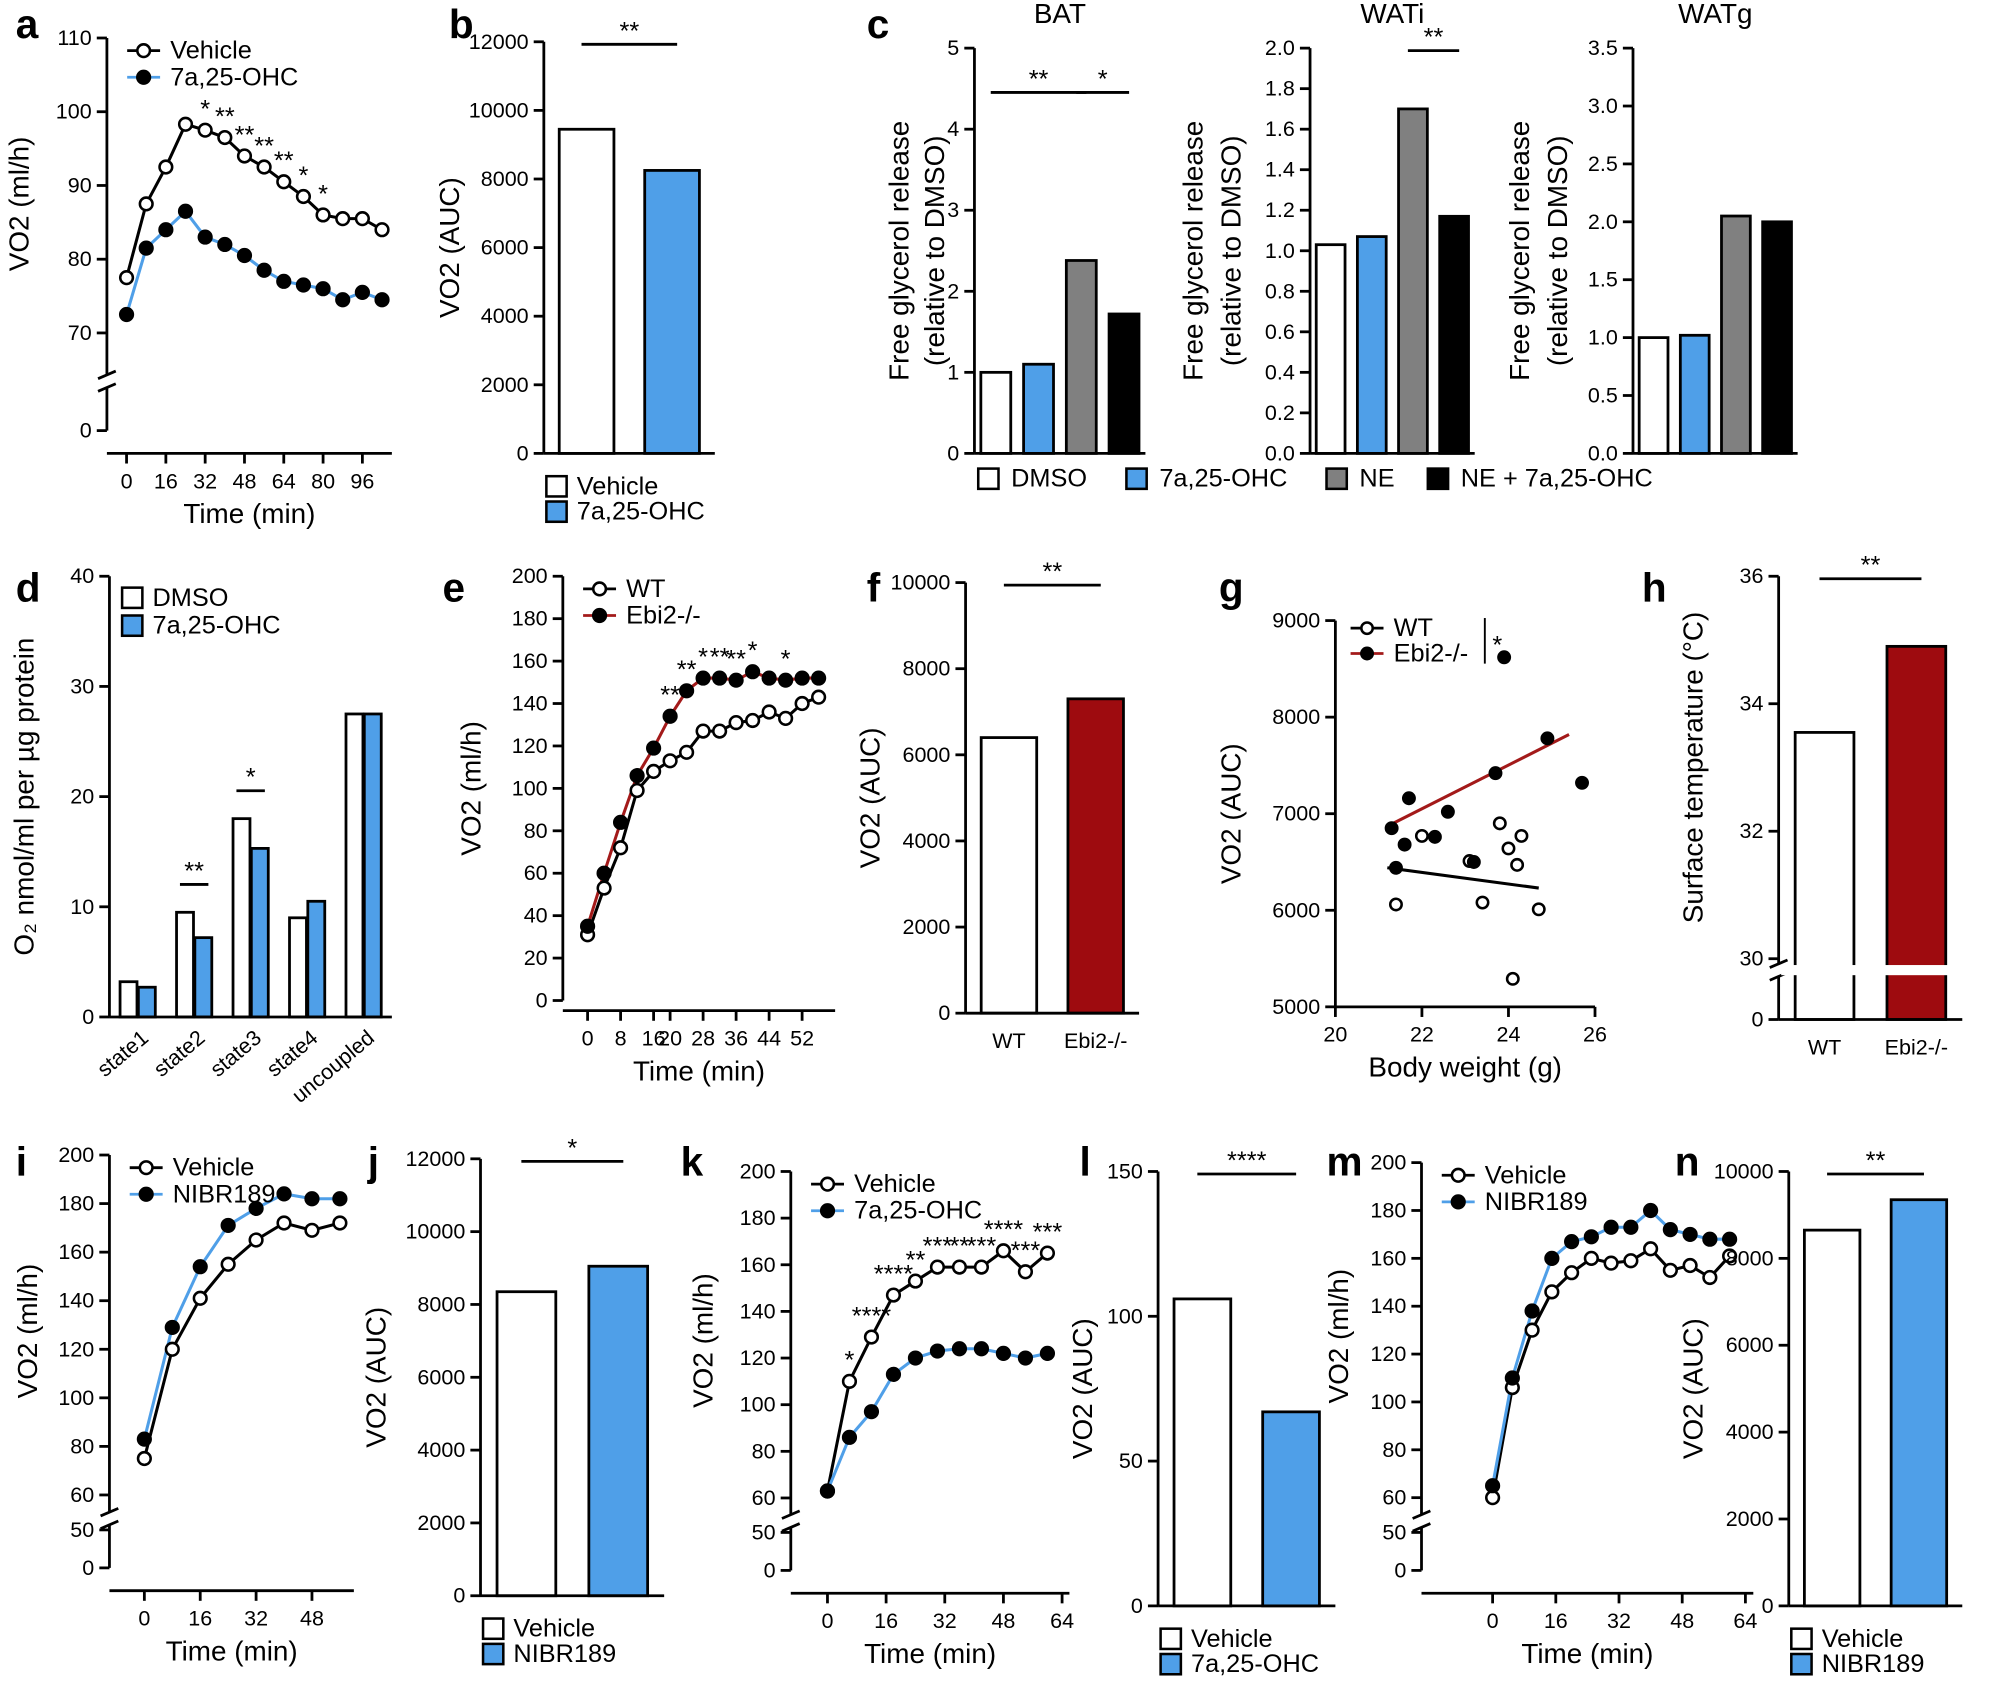 This screenshot has height=1692, width=1997. Describe the element at coordinates (1048, 1232) in the screenshot. I see `significance-label: ***` at that location.